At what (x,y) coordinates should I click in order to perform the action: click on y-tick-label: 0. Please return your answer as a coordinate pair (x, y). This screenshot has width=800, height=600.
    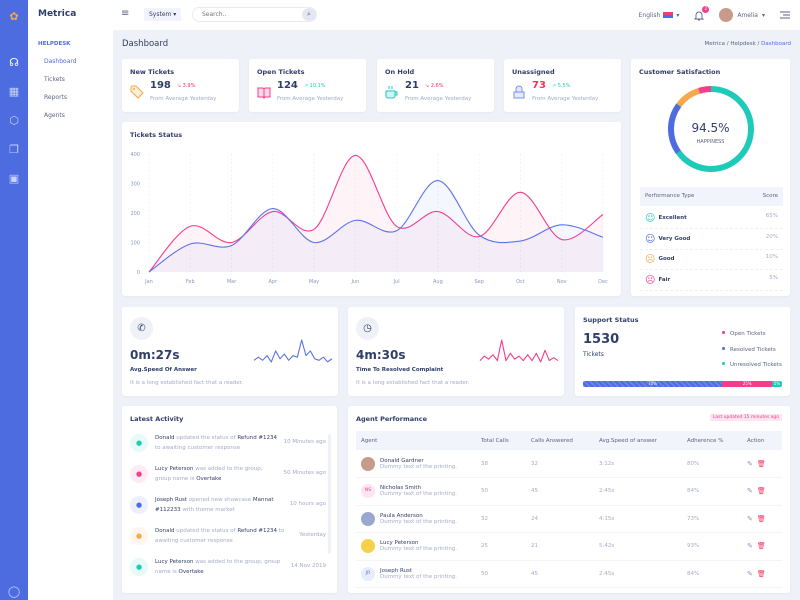
    Looking at the image, I should click on (138, 273).